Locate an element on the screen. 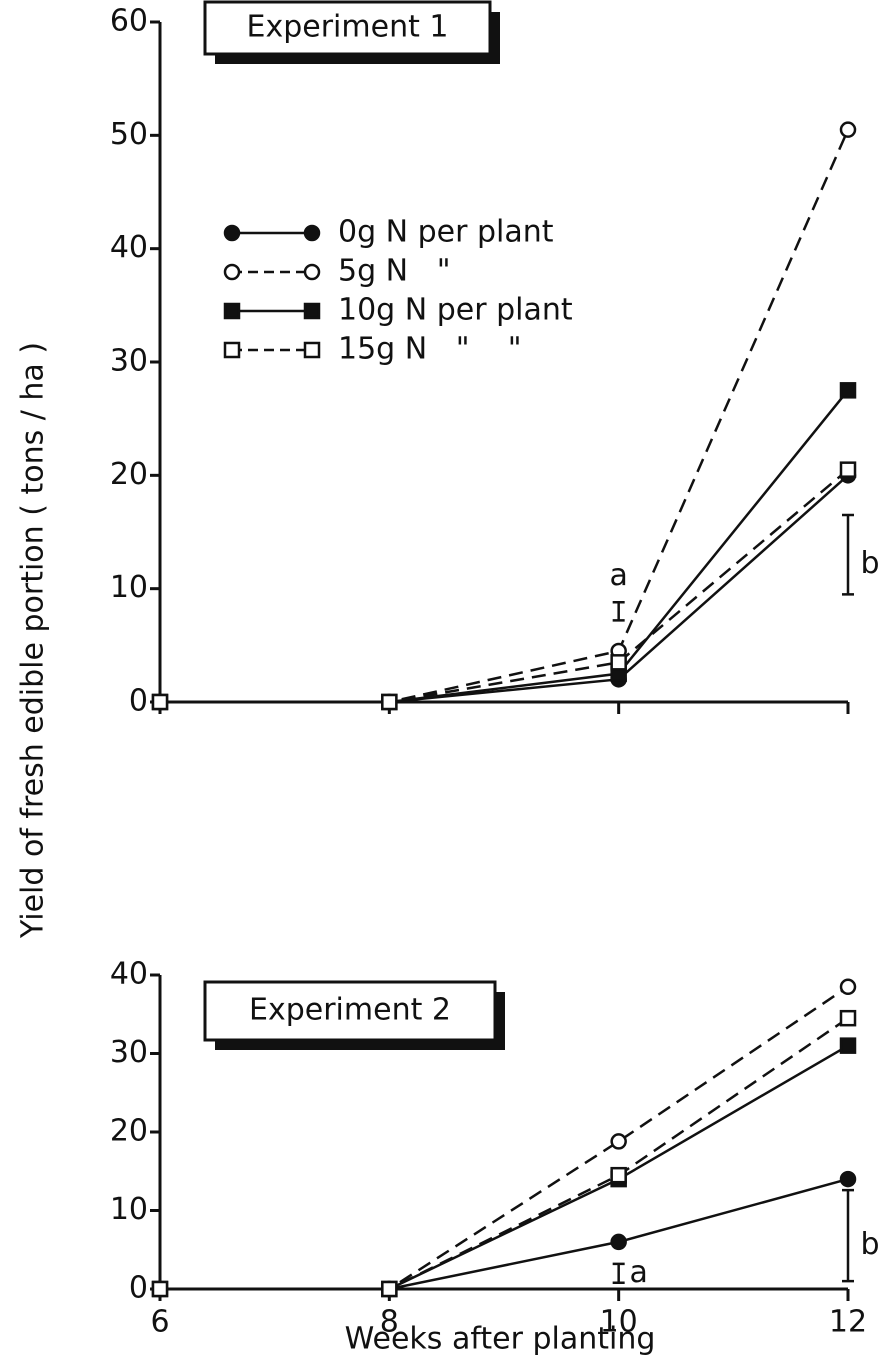 The height and width of the screenshot is (1372, 886). x-tick-label: 6 is located at coordinates (159, 1322).